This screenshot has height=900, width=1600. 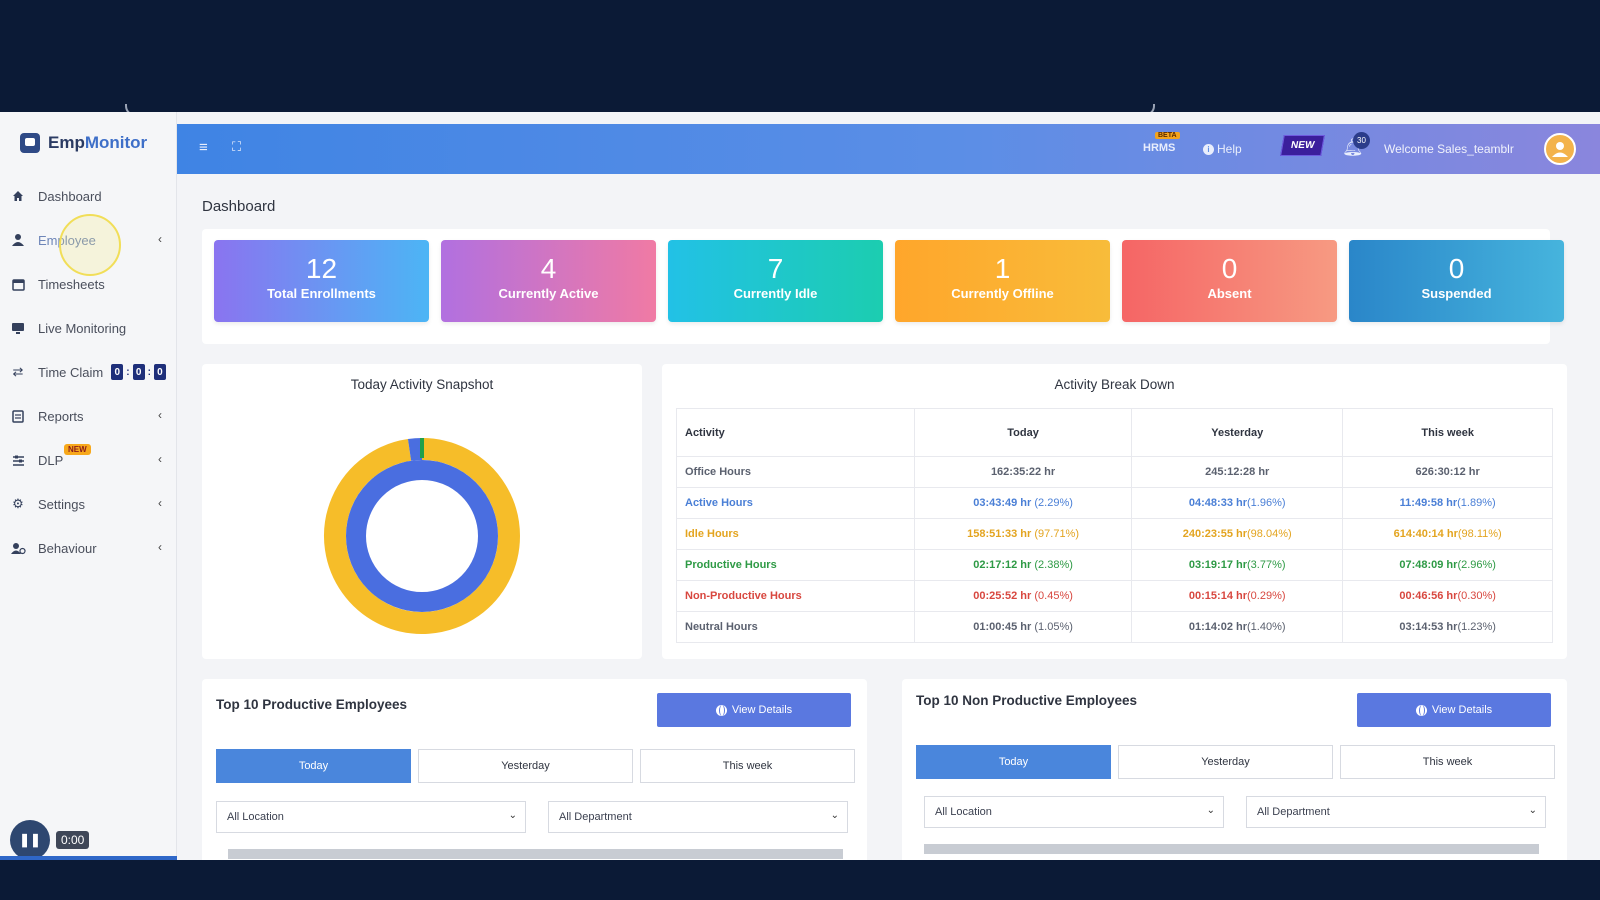 I want to click on sidebar-item-dashboard: Dashboard, so click(x=88, y=196).